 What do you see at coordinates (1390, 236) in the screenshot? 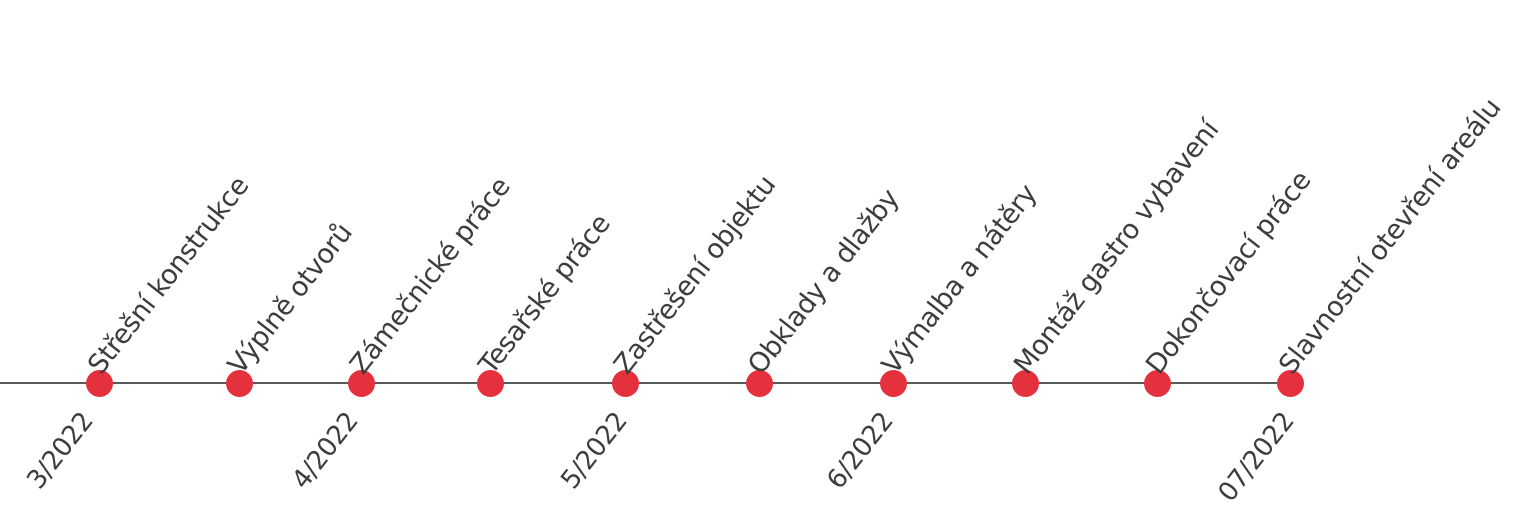
I see `milestone-label: Slavnostní otevření areálu` at bounding box center [1390, 236].